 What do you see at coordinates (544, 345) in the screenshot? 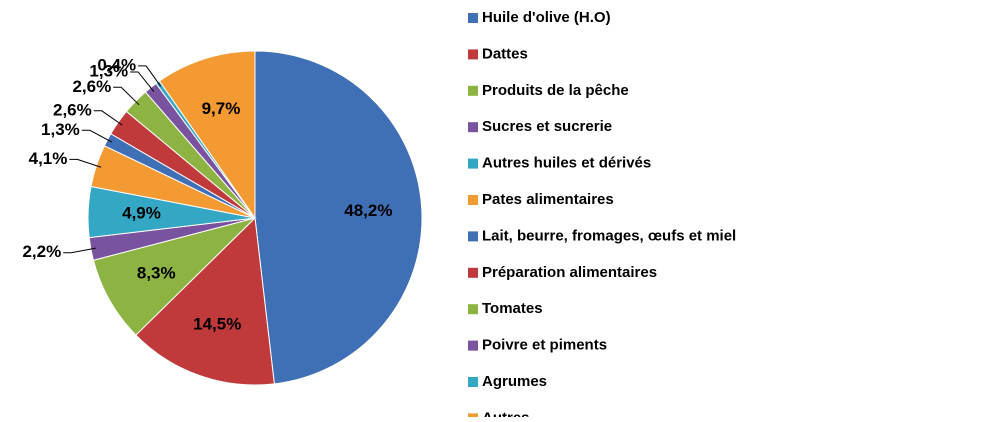
I see `legend-label: Poivre et piments` at bounding box center [544, 345].